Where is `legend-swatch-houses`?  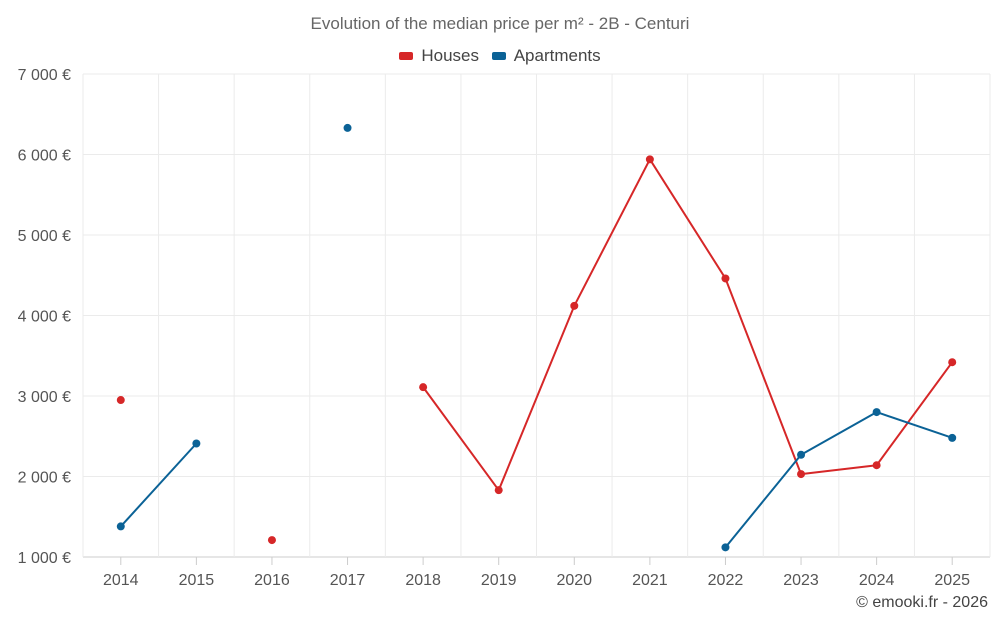
legend-swatch-houses is located at coordinates (406, 56).